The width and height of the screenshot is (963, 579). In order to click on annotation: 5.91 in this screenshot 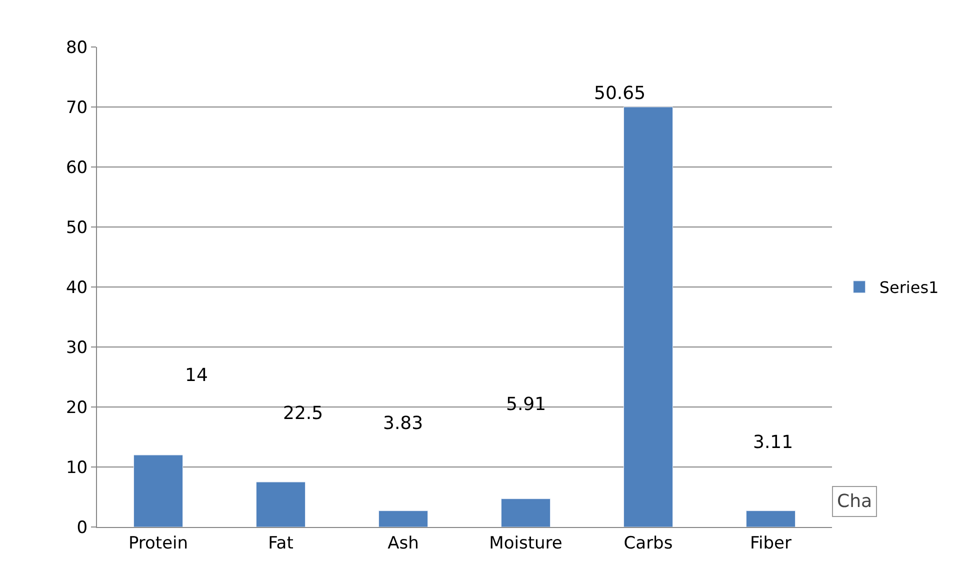, I will do `click(526, 404)`.